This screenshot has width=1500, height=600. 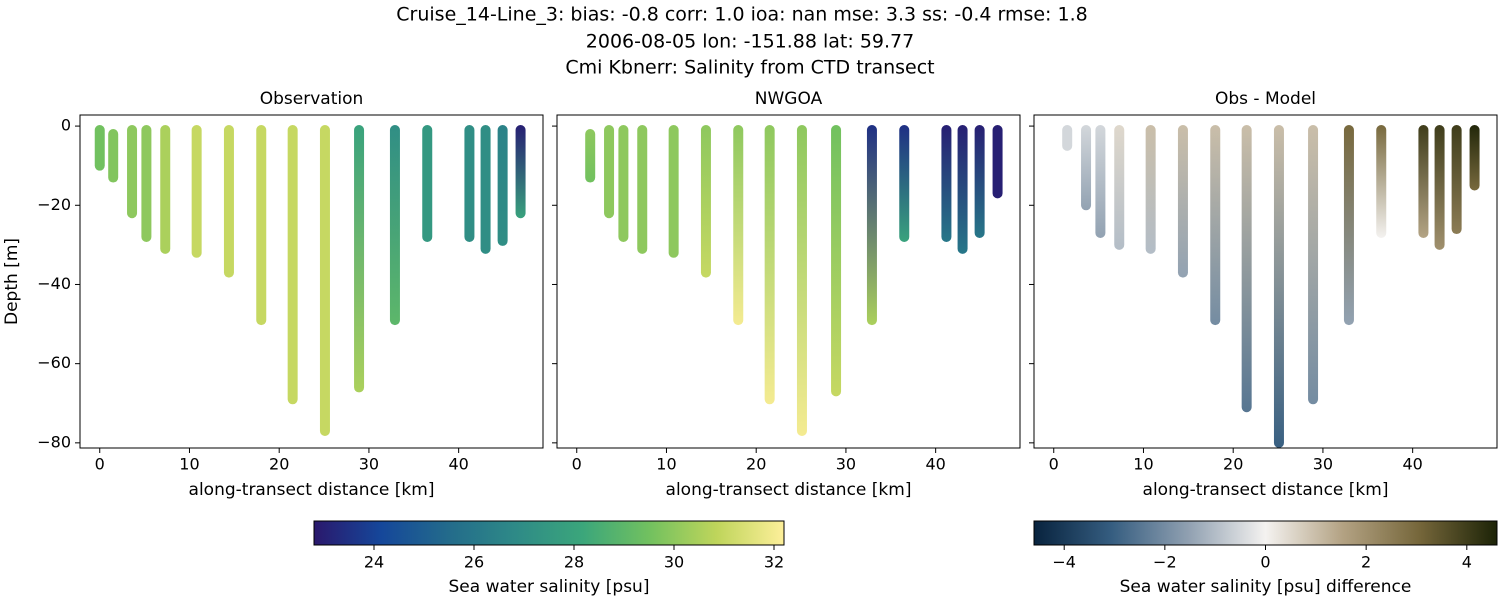 What do you see at coordinates (54, 362) in the screenshot?
I see `y-tick-label: −60` at bounding box center [54, 362].